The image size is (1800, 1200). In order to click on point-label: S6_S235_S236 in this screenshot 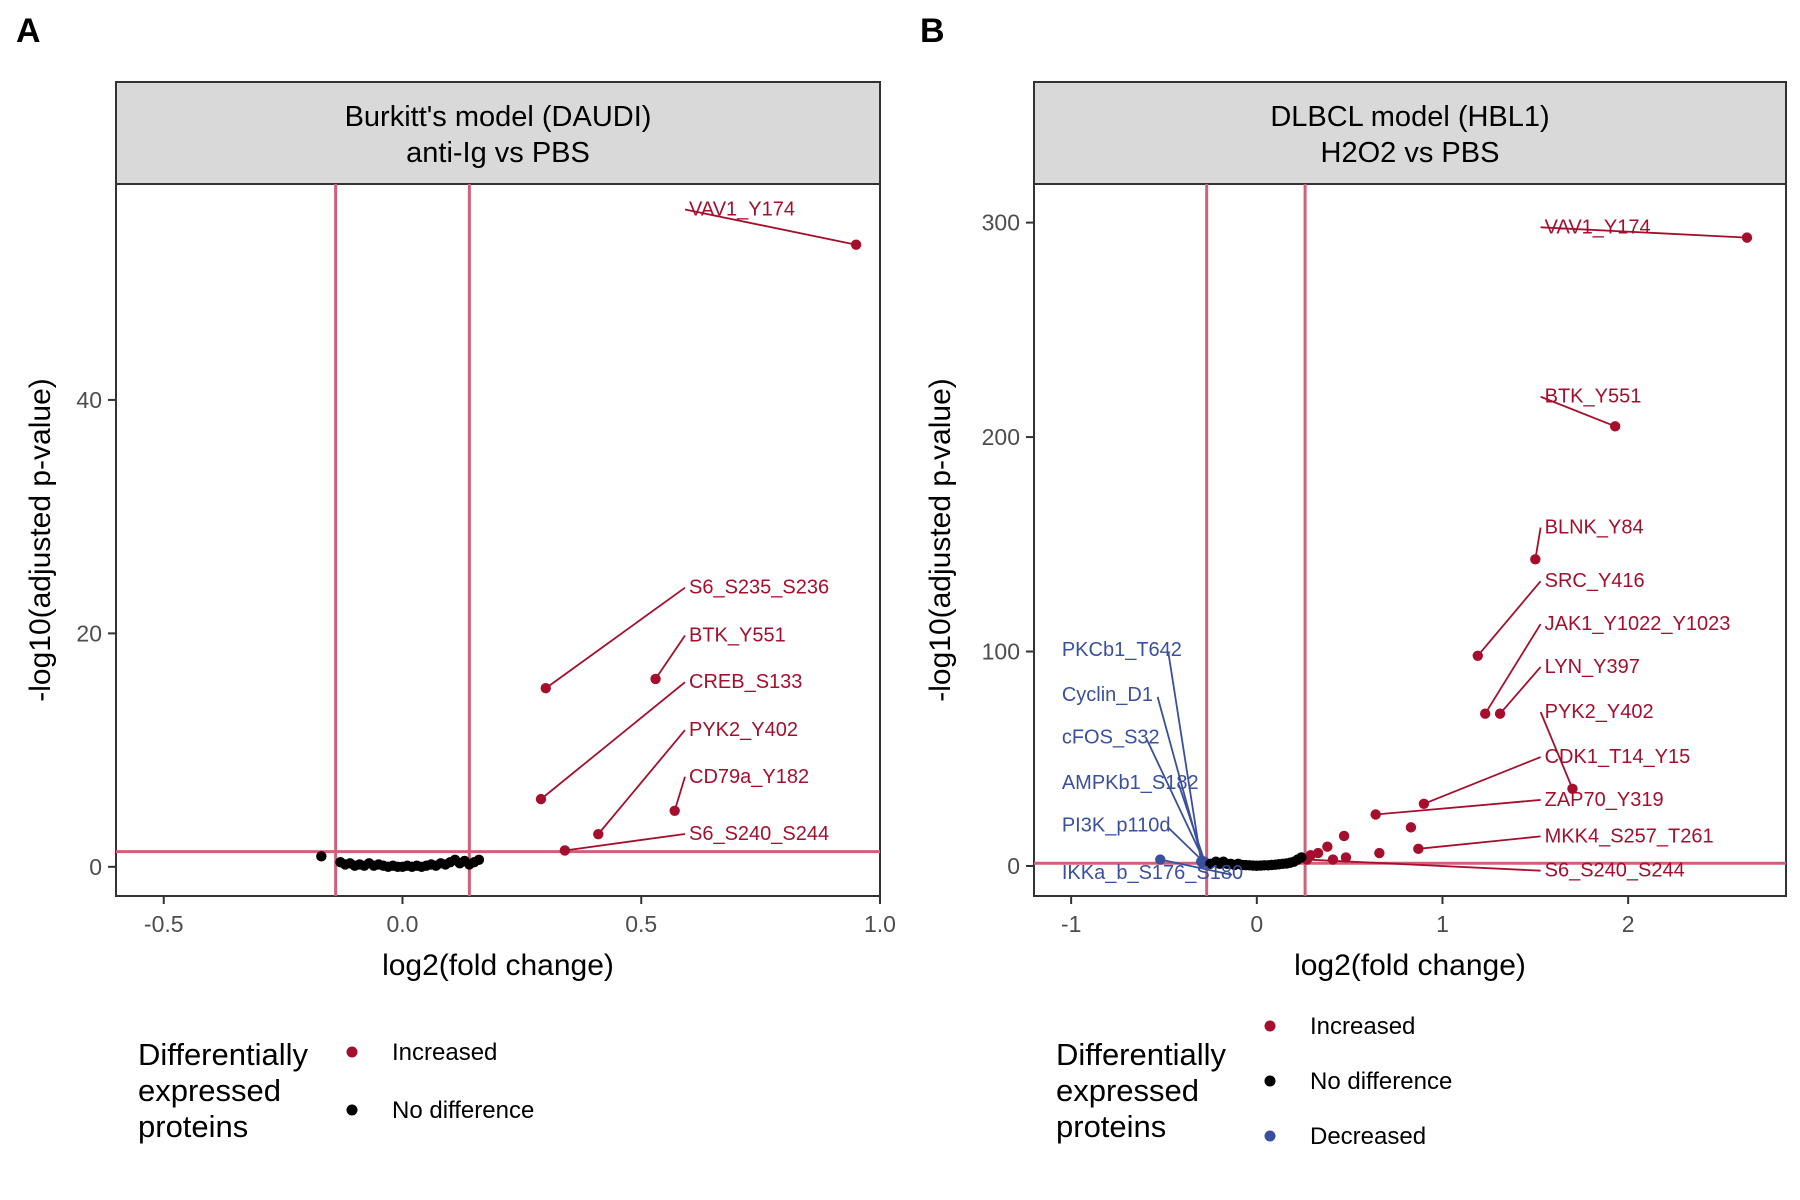, I will do `click(759, 588)`.